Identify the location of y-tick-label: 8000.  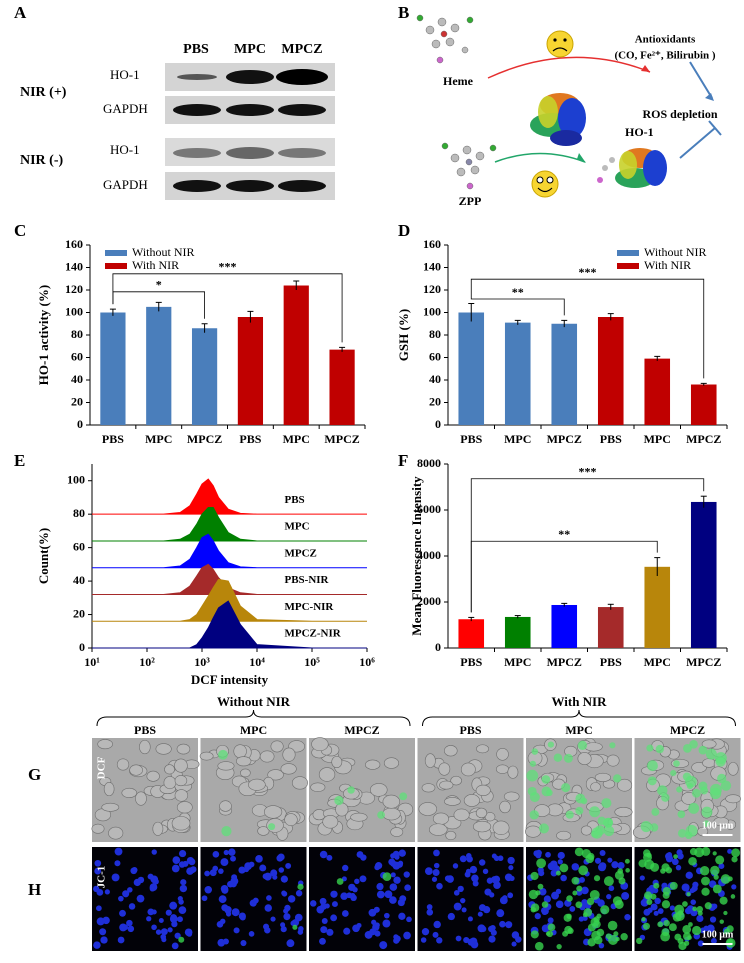
(429, 463).